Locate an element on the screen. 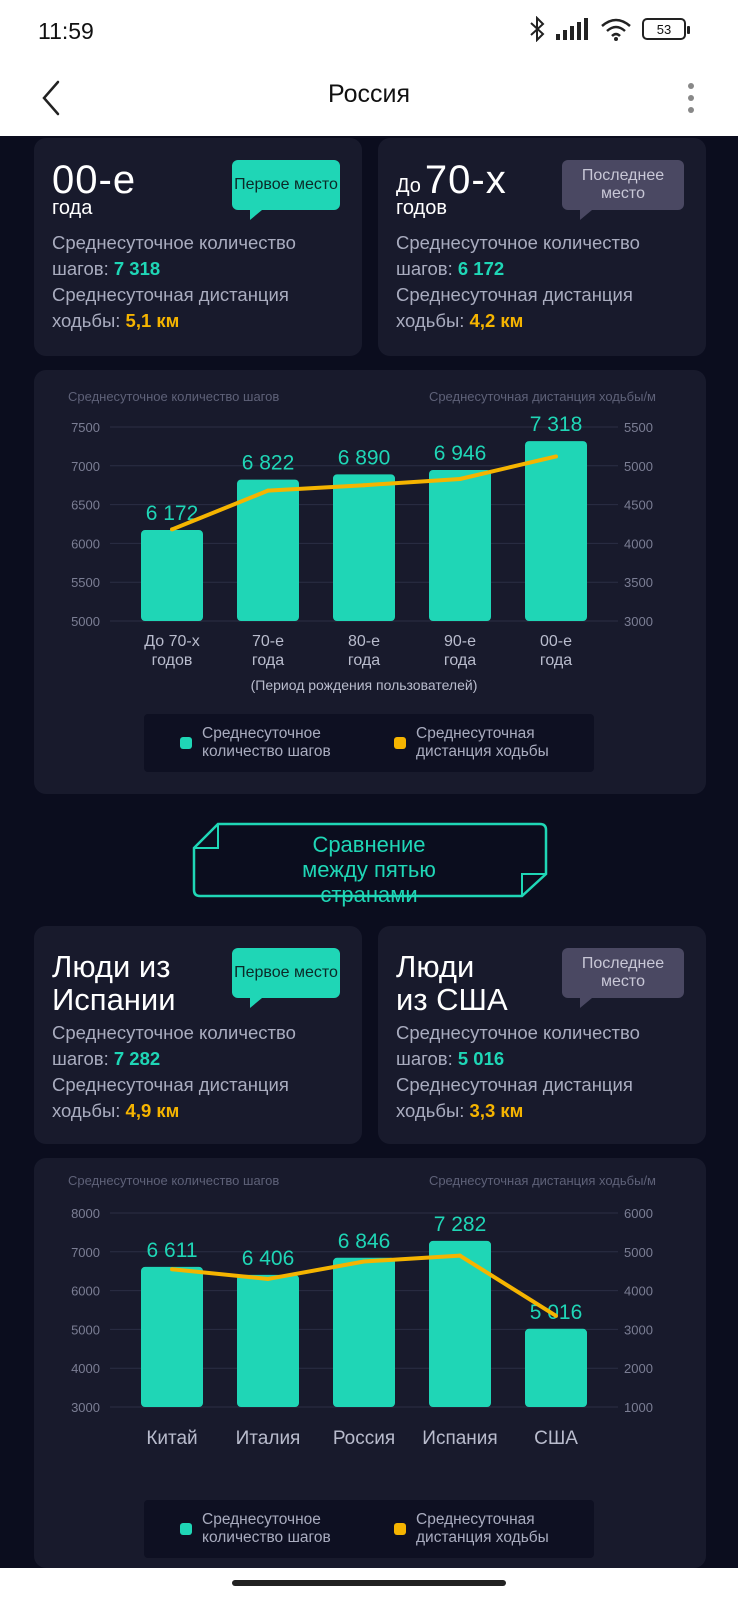 This screenshot has width=738, height=1599. steps-value: 7 282 is located at coordinates (137, 1058).